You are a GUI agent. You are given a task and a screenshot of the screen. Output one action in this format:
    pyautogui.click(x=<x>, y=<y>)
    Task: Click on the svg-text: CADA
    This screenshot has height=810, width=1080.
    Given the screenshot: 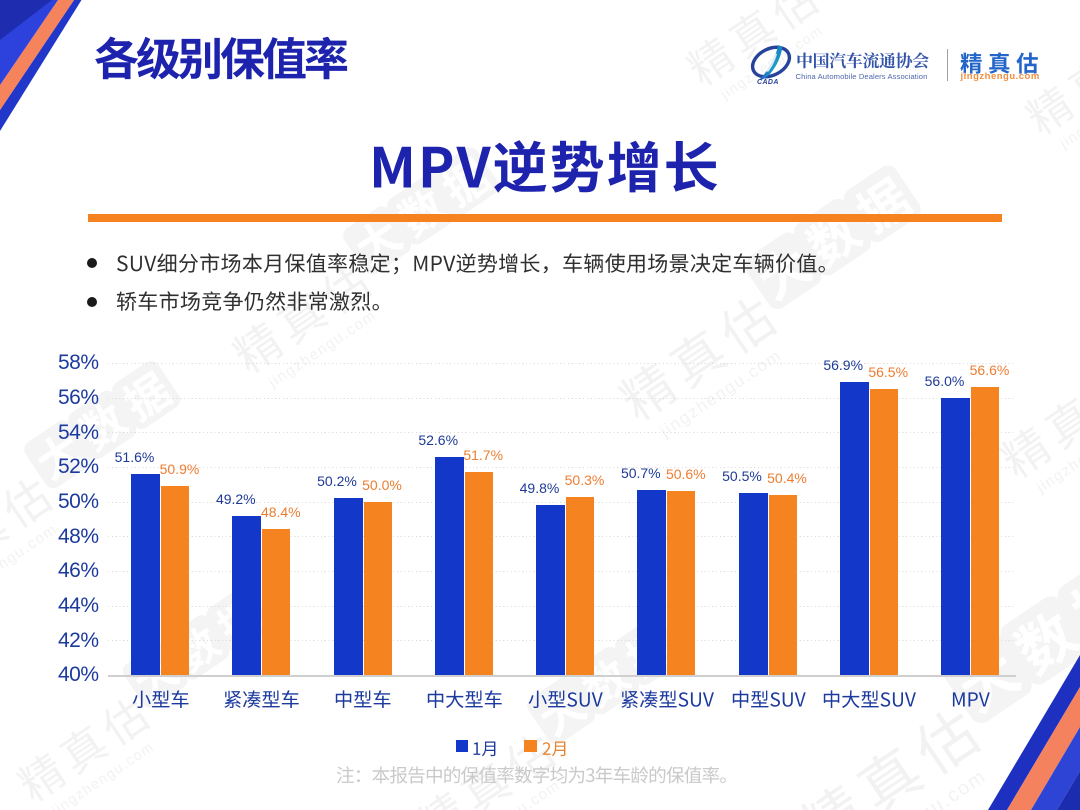 What is the action you would take?
    pyautogui.click(x=768, y=82)
    